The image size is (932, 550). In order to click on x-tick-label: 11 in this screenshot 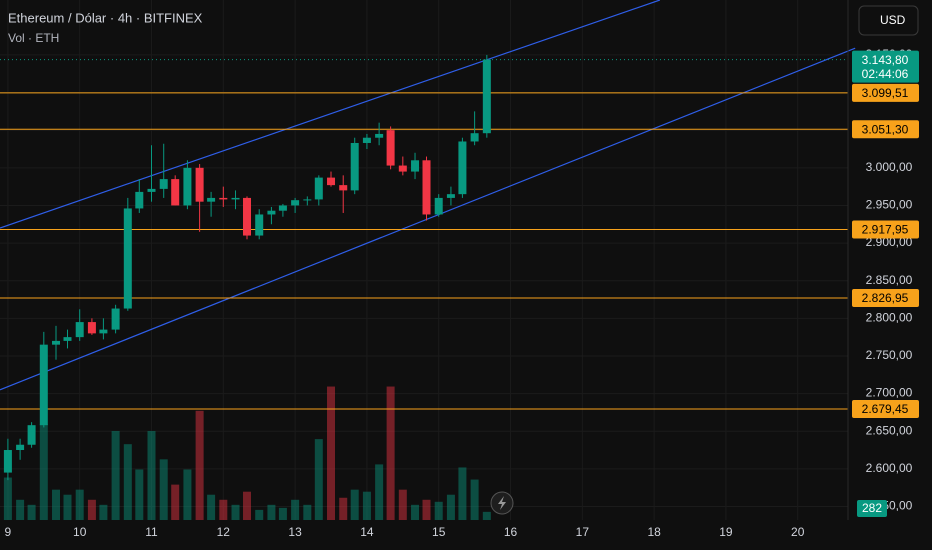, I will do `click(151, 532)`.